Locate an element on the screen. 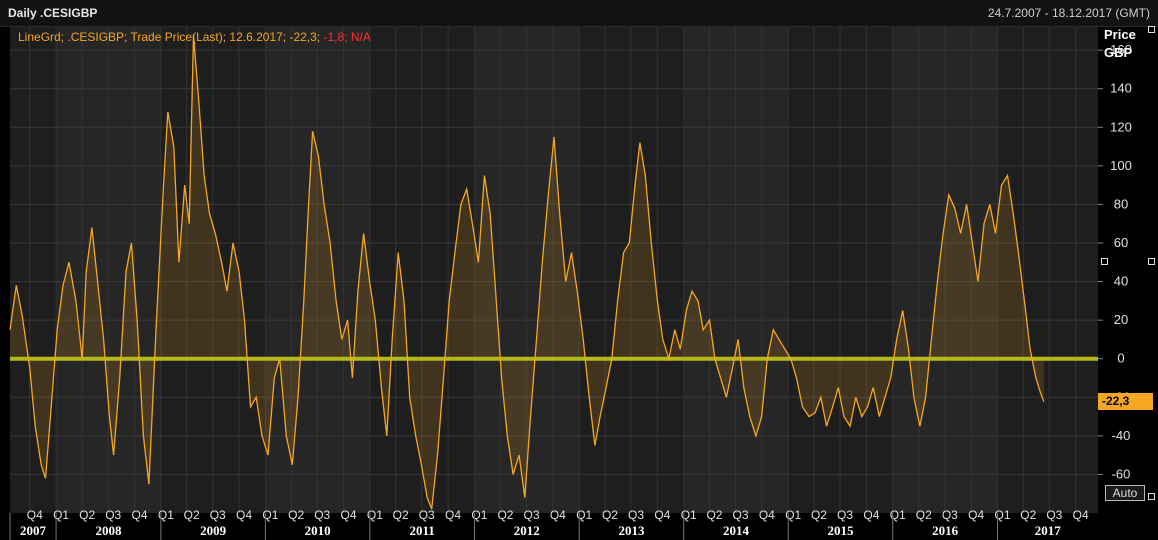  year-label: 2009 is located at coordinates (213, 530).